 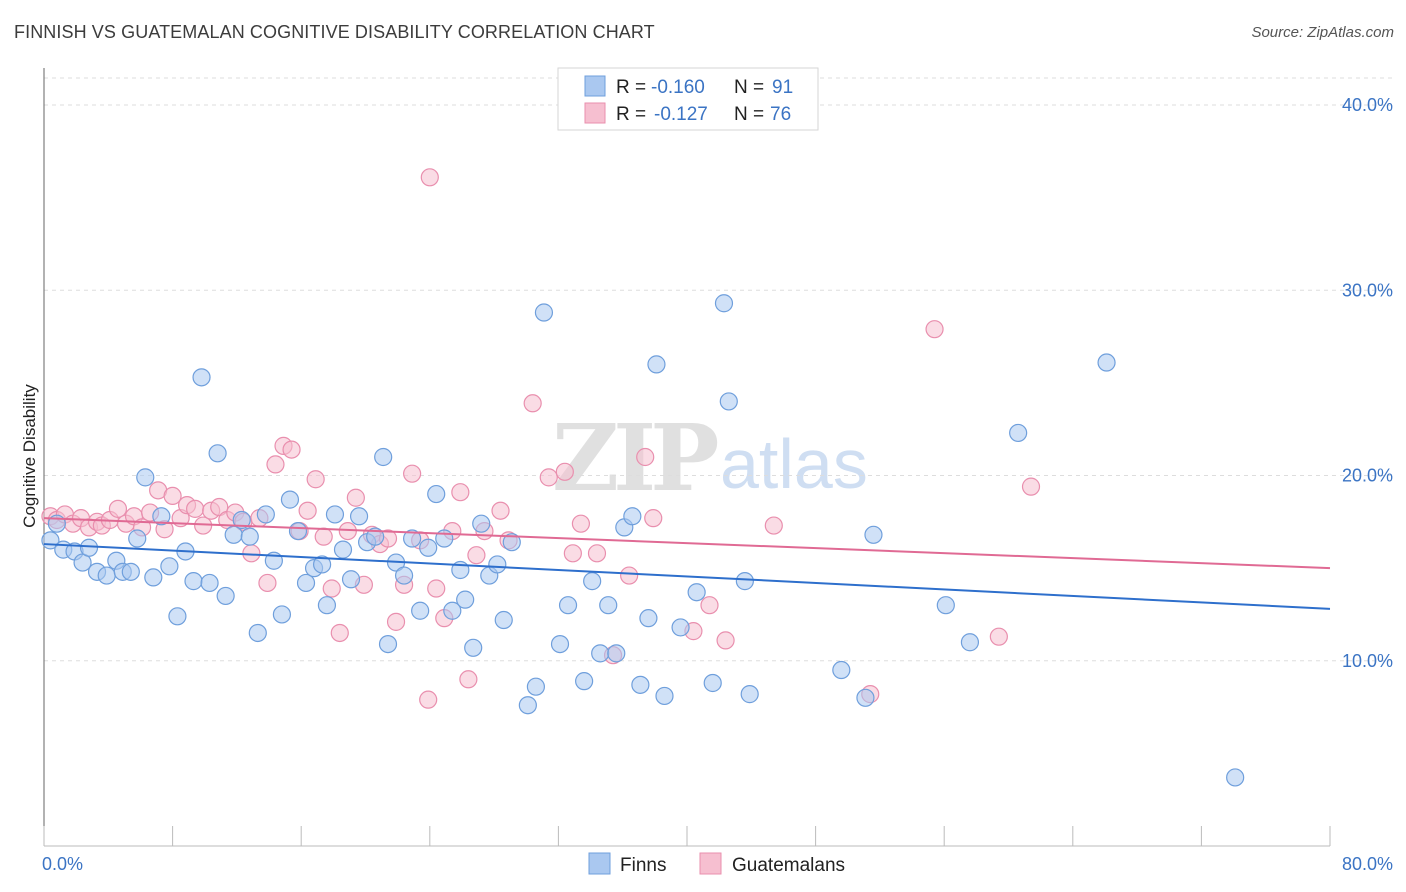 What do you see at coordinates (788, 865) in the screenshot?
I see `bottom-legend-label-guatemalans: Guatemalans` at bounding box center [788, 865].